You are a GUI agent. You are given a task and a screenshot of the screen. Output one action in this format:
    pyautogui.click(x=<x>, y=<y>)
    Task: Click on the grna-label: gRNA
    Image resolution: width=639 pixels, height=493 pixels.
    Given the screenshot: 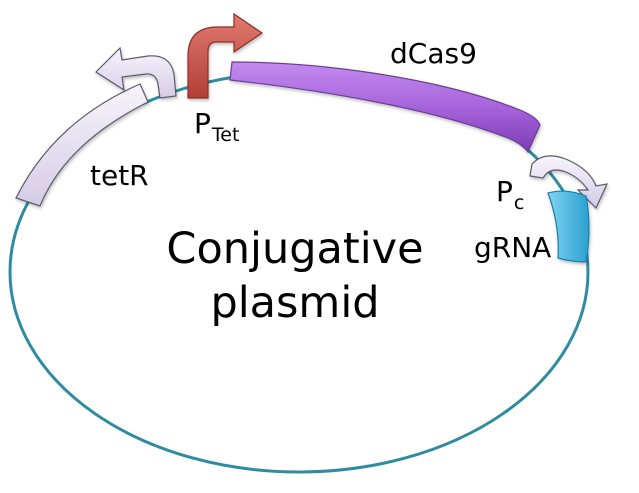 What is the action you would take?
    pyautogui.click(x=513, y=247)
    